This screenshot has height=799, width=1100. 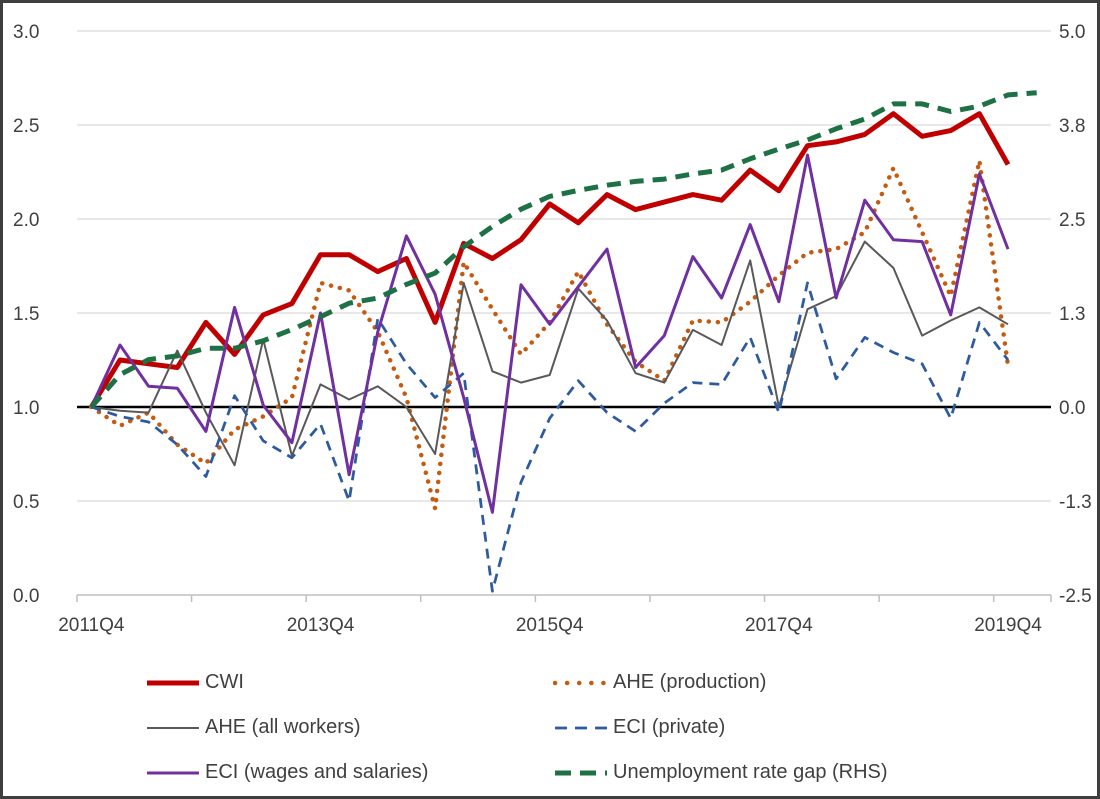 What do you see at coordinates (283, 727) in the screenshot?
I see `legend-label: AHE (all workers)` at bounding box center [283, 727].